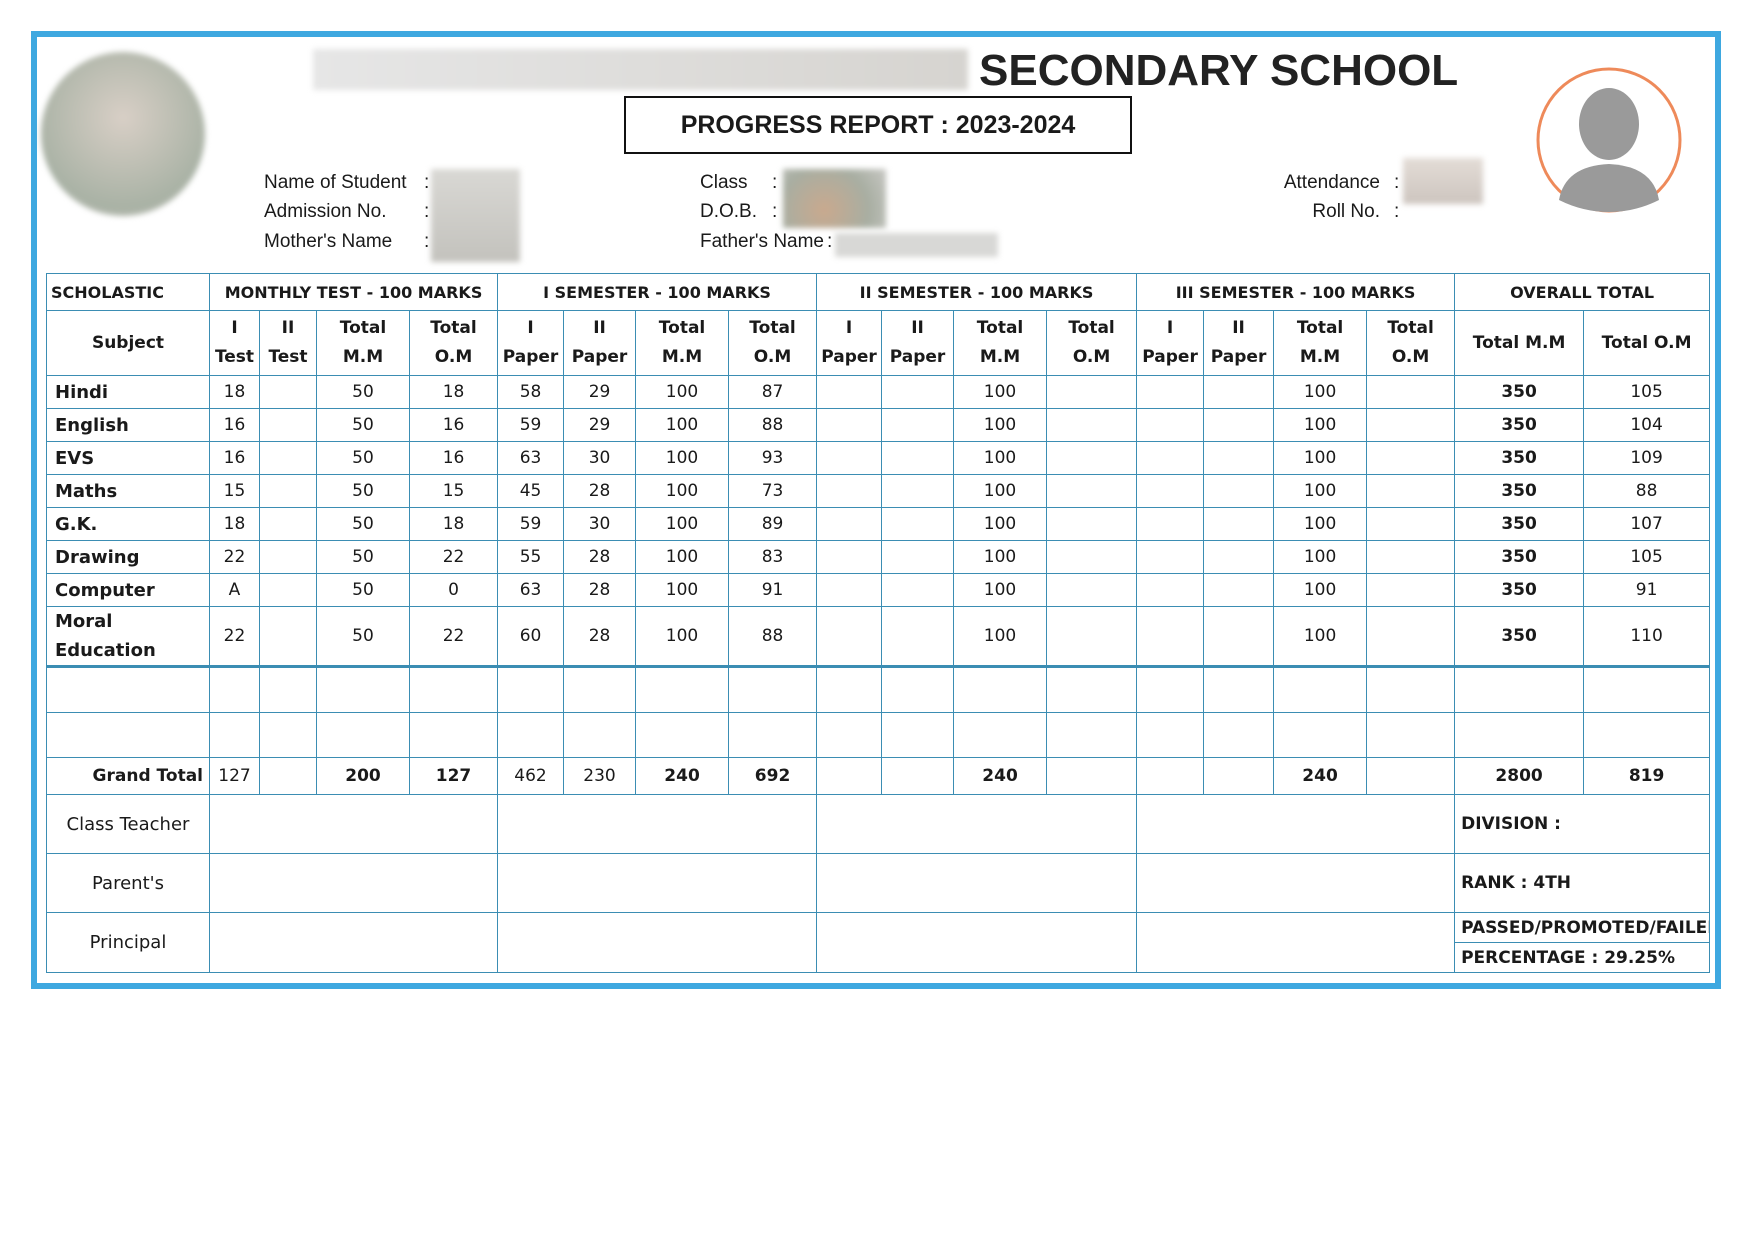  What do you see at coordinates (128, 557) in the screenshot?
I see `subject-name: Drawing` at bounding box center [128, 557].